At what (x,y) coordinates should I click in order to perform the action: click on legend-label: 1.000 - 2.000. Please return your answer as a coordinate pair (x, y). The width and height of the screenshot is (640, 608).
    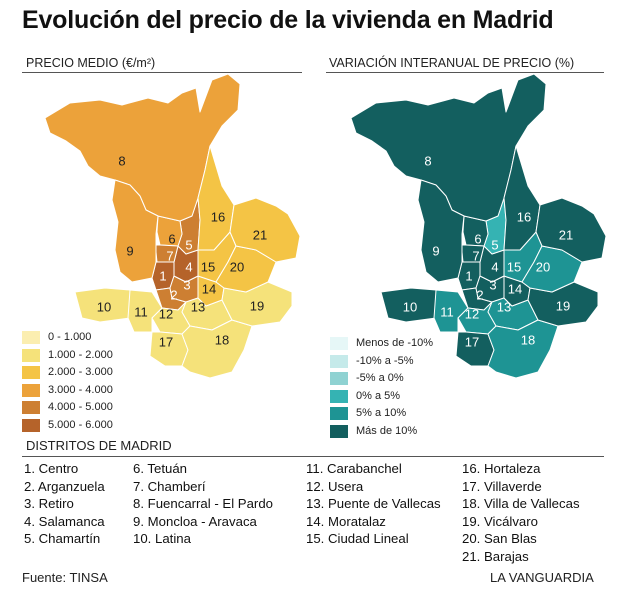
    Looking at the image, I should click on (80, 354).